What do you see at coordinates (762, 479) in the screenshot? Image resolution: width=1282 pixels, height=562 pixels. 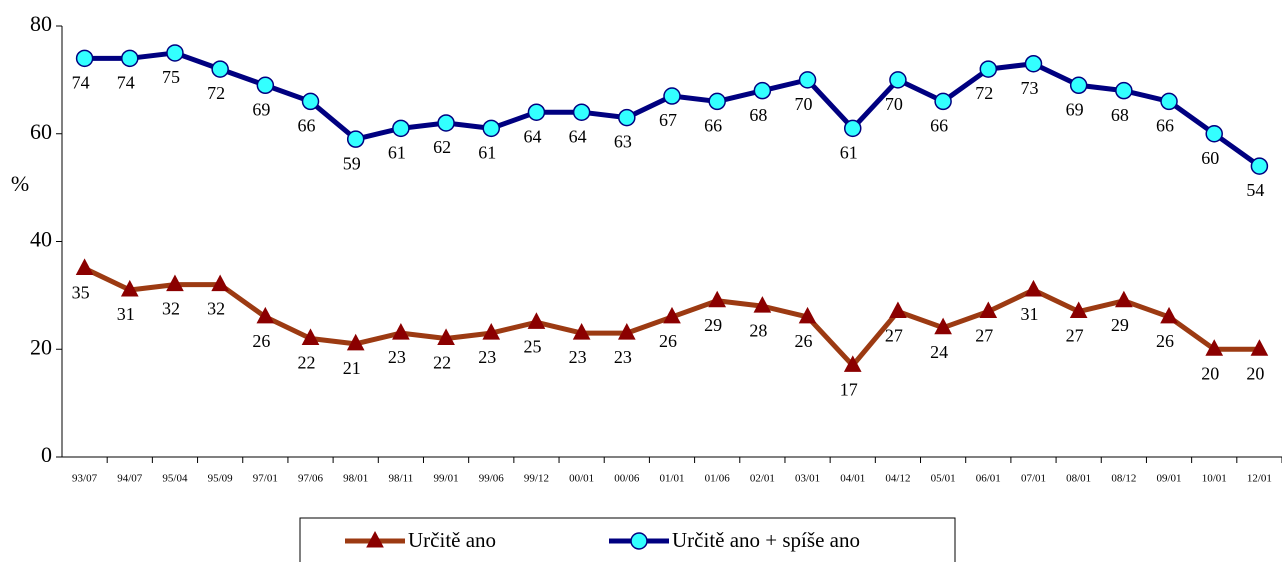 I see `x-tick-label: 02/01` at bounding box center [762, 479].